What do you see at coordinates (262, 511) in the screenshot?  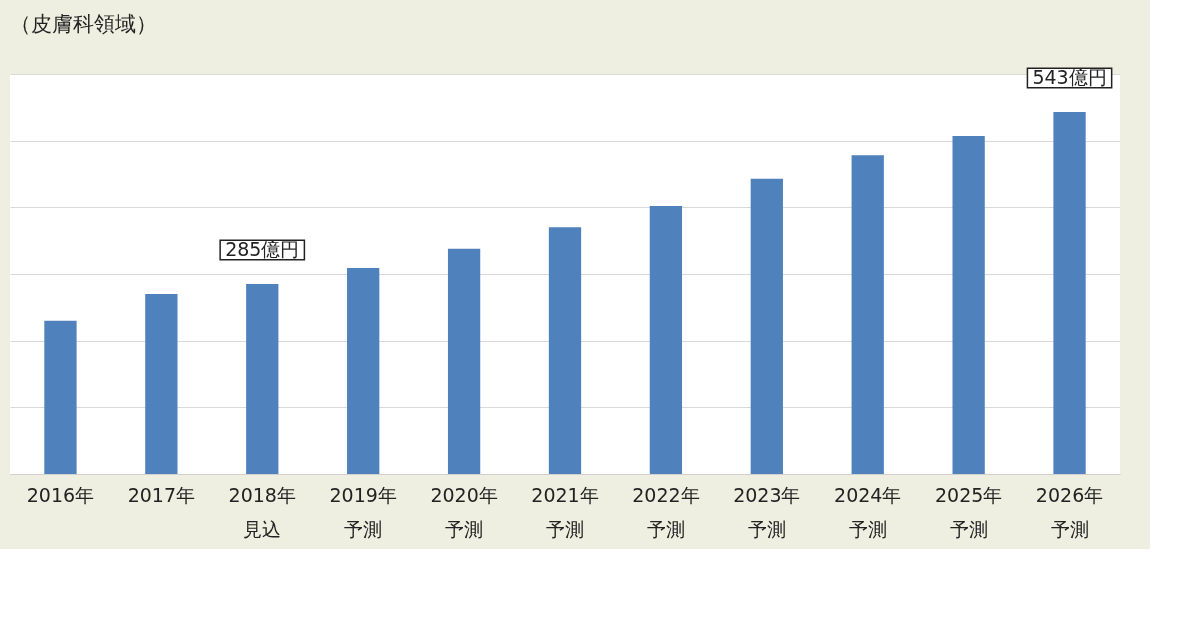 I see `x-tick-label: 2018年見込` at bounding box center [262, 511].